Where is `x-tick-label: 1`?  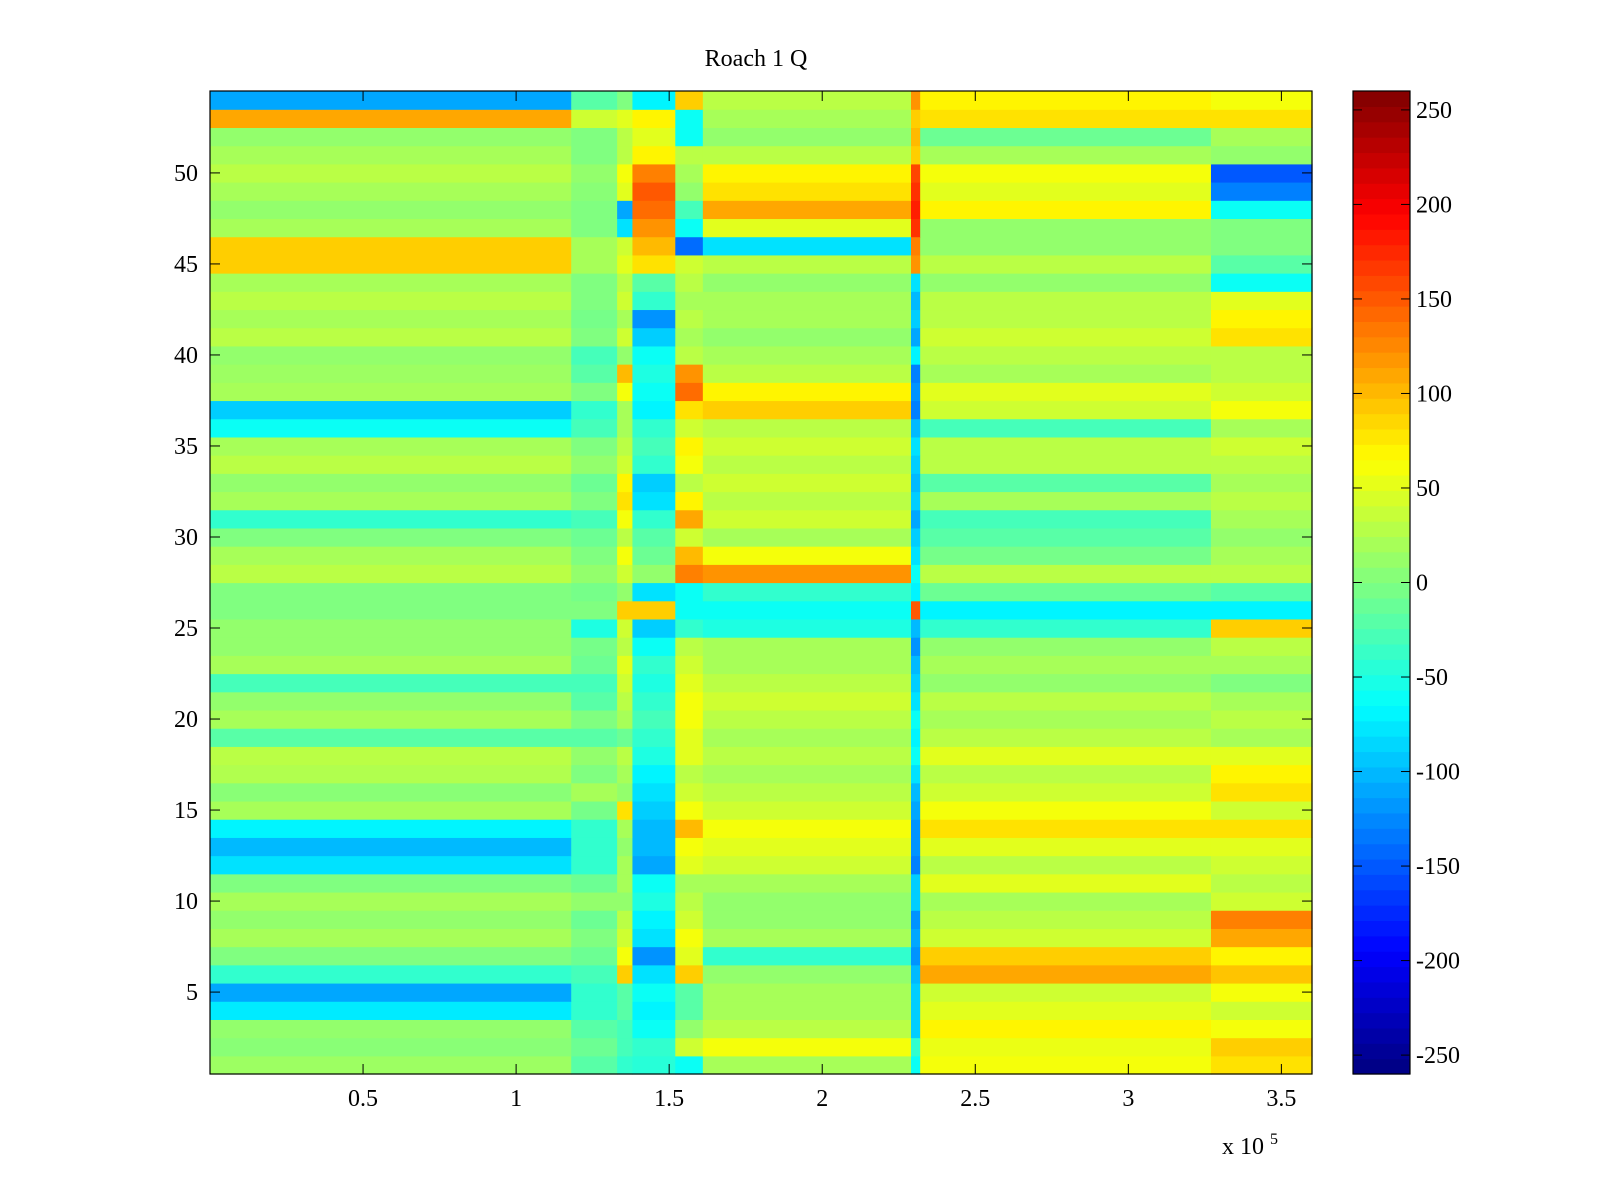
x-tick-label: 1 is located at coordinates (516, 1099).